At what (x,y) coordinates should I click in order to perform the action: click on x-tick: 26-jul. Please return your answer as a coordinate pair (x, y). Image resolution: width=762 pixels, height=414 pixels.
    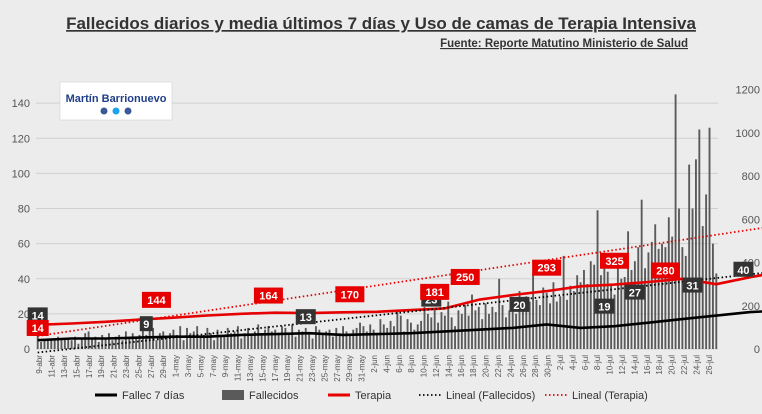
    Looking at the image, I should click on (709, 365).